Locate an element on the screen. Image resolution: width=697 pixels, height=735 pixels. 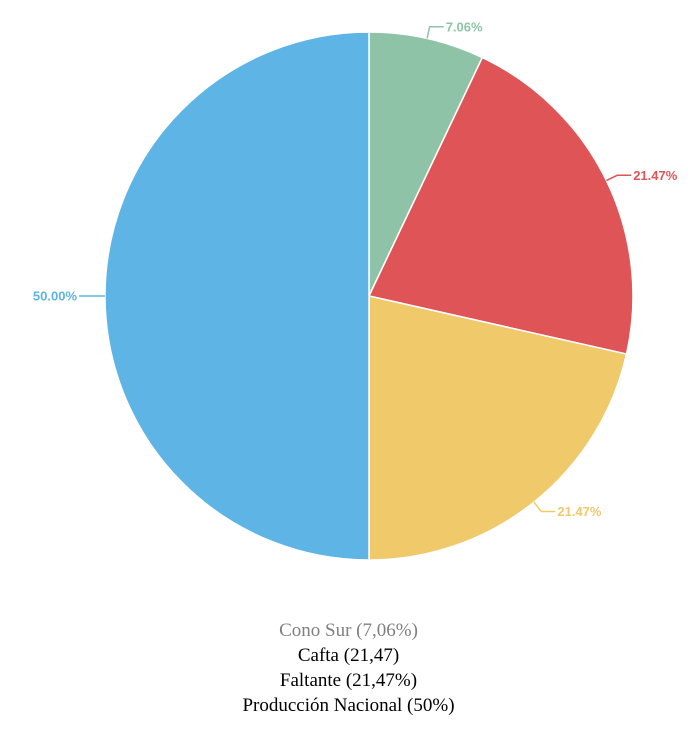
legend-item-produccion-nacional: Producción Nacional (50%) is located at coordinates (348, 705).